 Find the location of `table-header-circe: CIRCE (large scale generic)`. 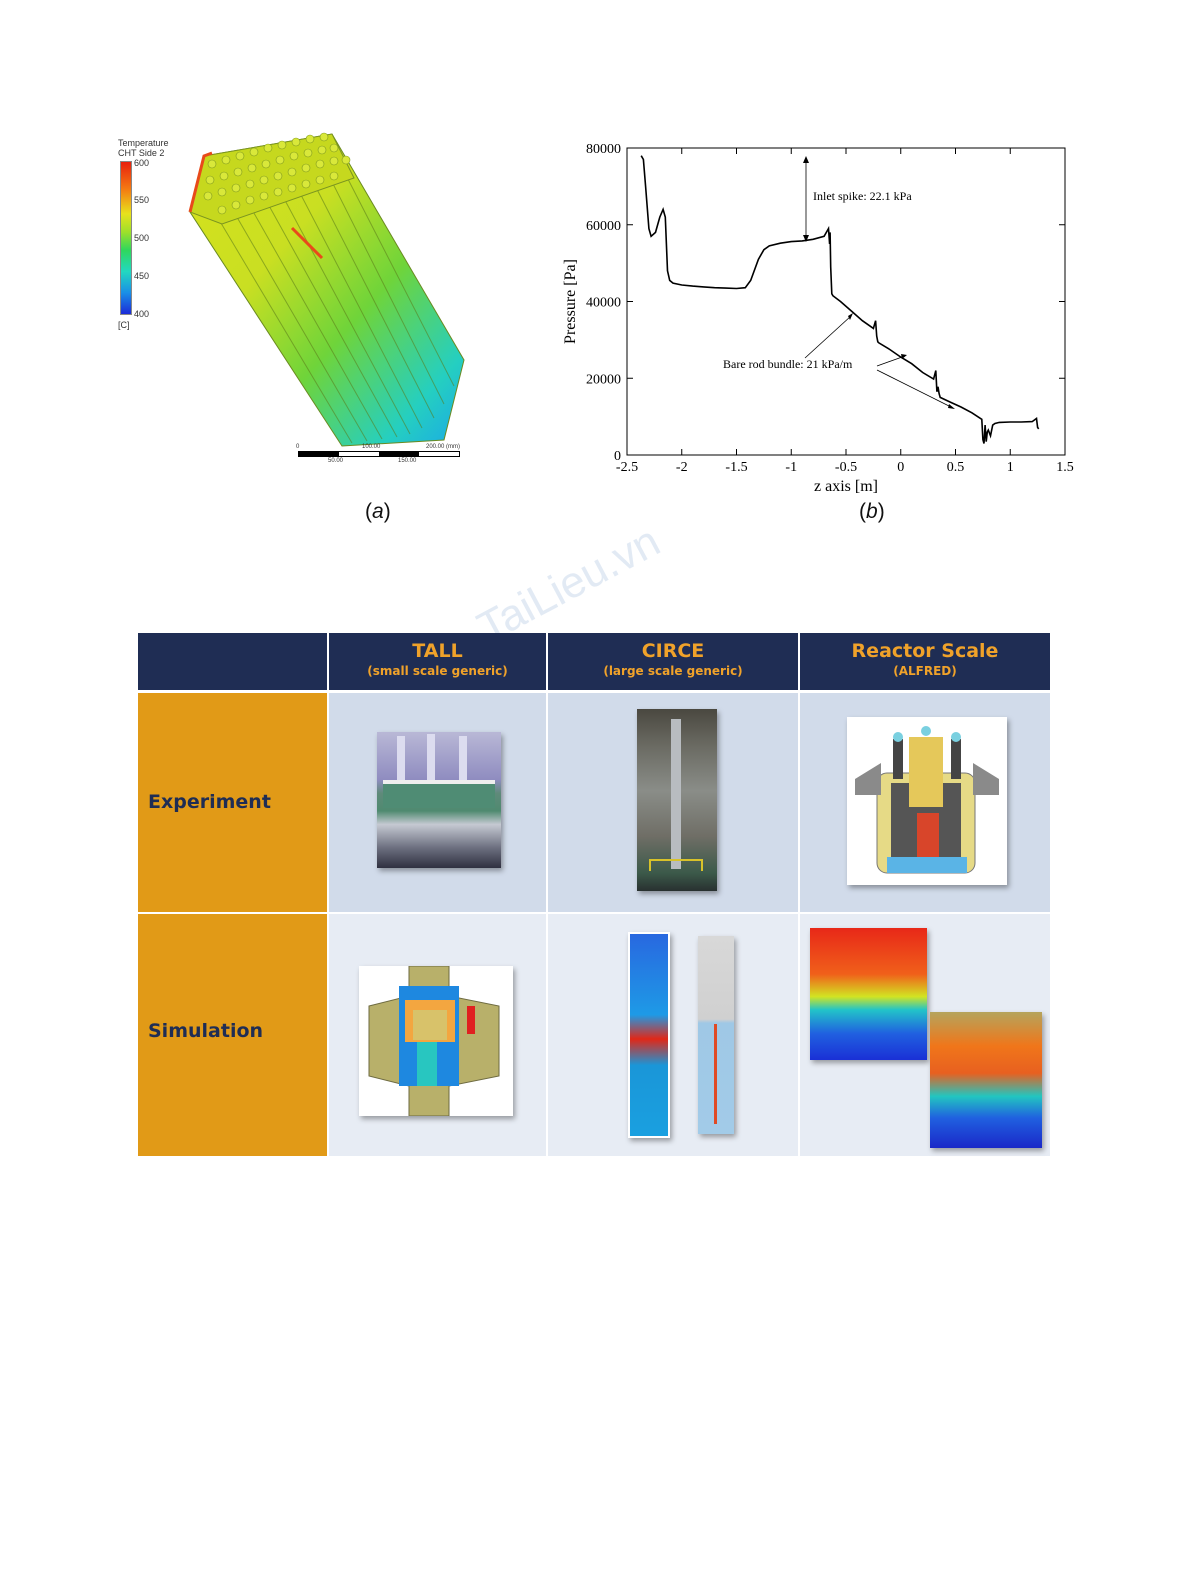

table-header-circe: CIRCE (large scale generic) is located at coordinates (673, 661).